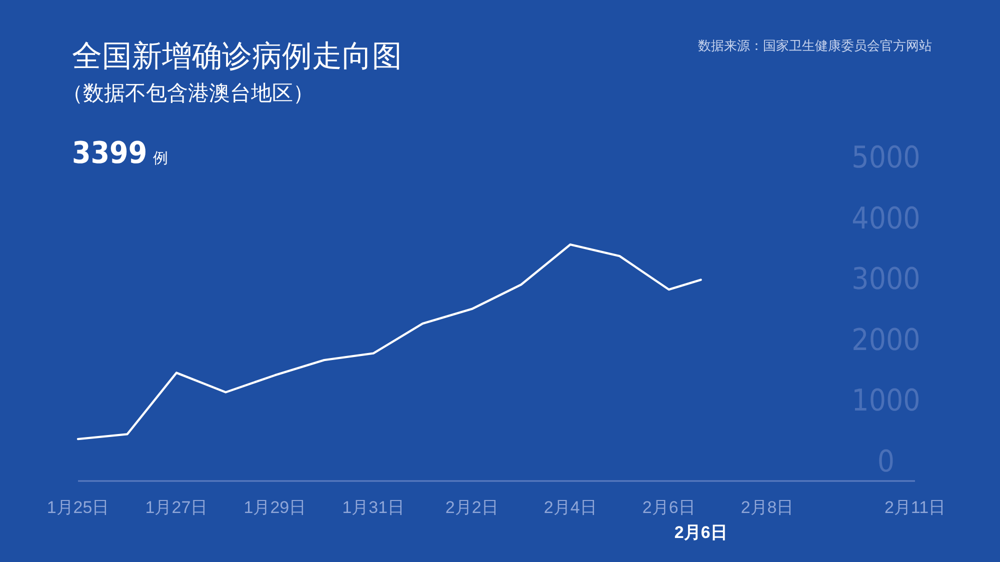 The height and width of the screenshot is (562, 1000). I want to click on text: 2月6日, so click(701, 532).